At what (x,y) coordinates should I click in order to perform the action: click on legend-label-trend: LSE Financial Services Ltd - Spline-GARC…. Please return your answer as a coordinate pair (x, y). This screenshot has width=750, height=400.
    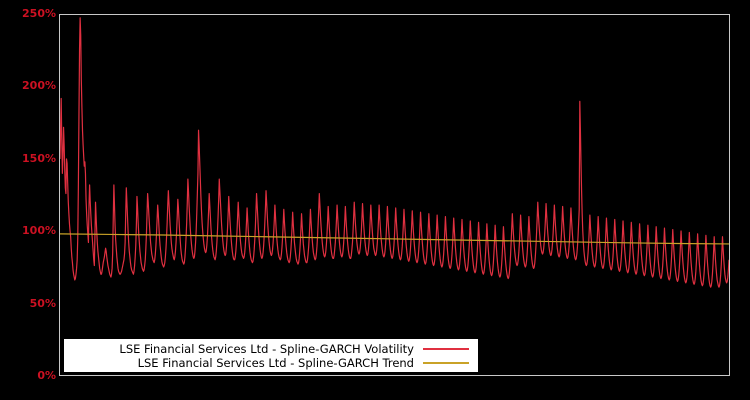
    Looking at the image, I should click on (275, 362).